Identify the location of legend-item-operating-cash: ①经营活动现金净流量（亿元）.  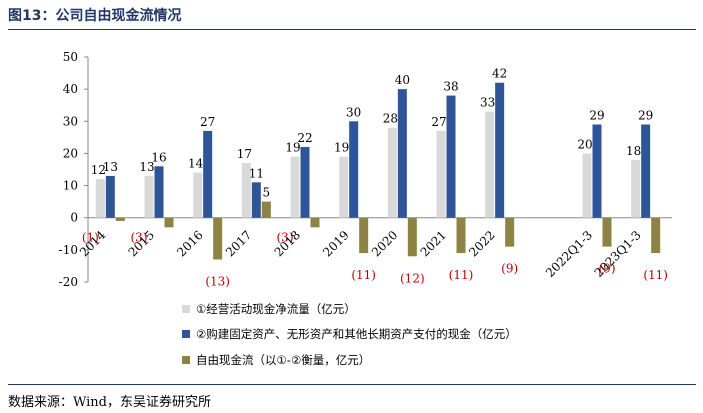
(269, 309).